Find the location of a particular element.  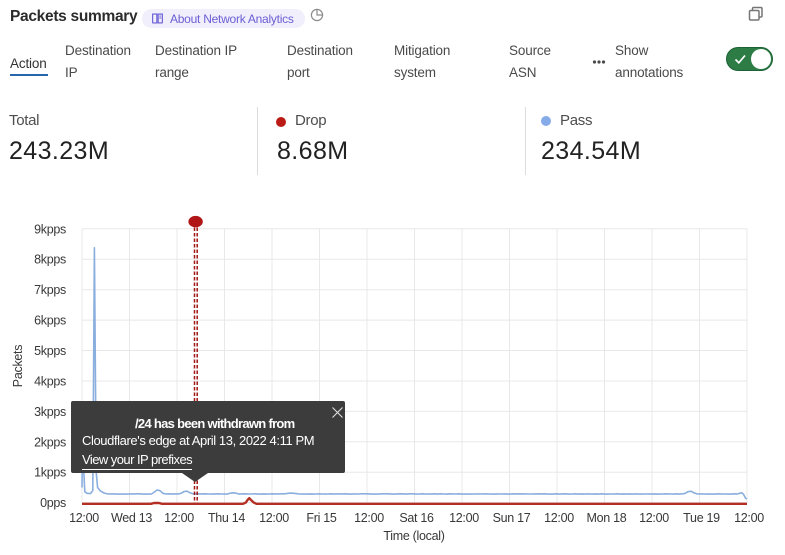

svg-text: 6kpps is located at coordinates (50, 321).